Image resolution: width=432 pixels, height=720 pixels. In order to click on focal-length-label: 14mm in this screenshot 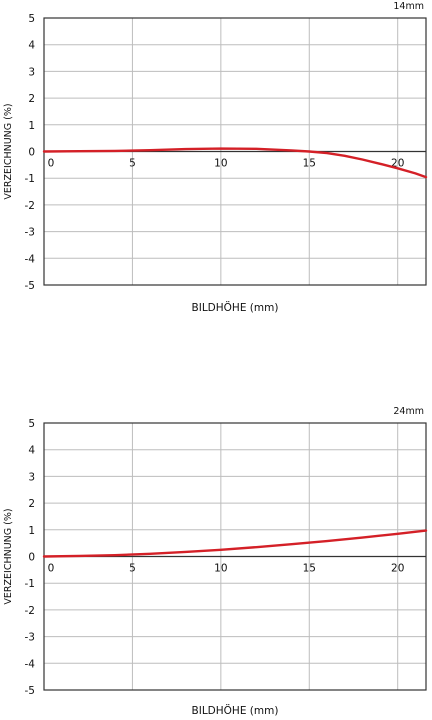, I will do `click(408, 6)`.